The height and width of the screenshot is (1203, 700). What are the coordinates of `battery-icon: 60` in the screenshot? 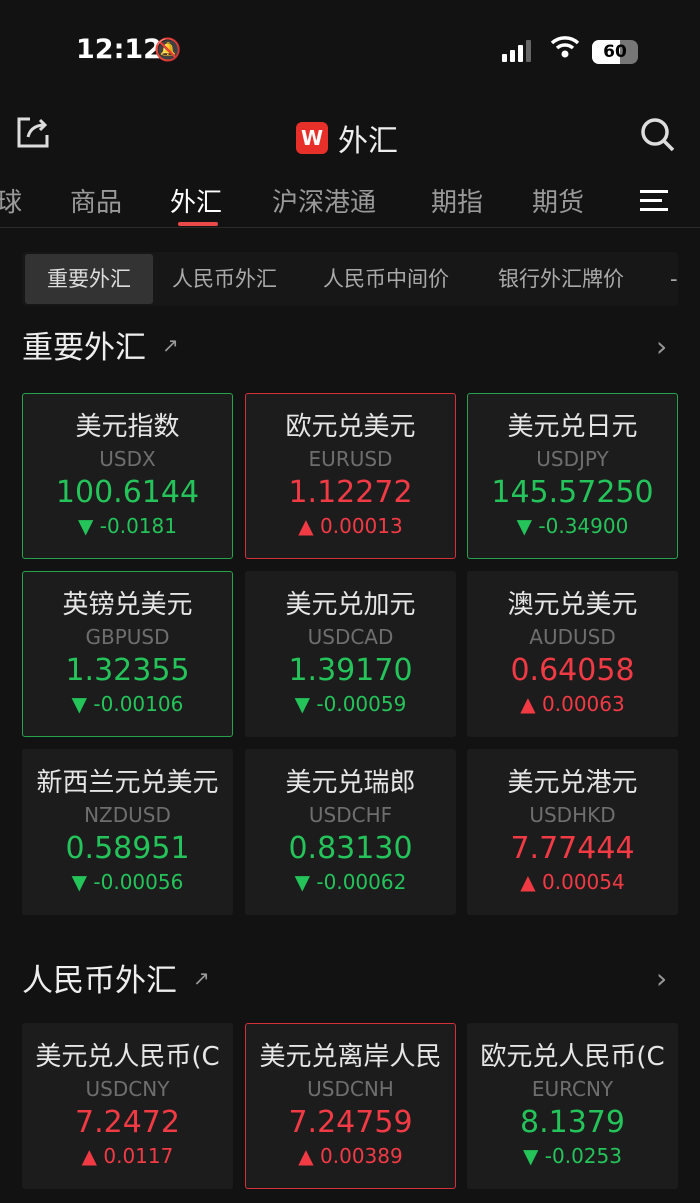 It's located at (615, 52).